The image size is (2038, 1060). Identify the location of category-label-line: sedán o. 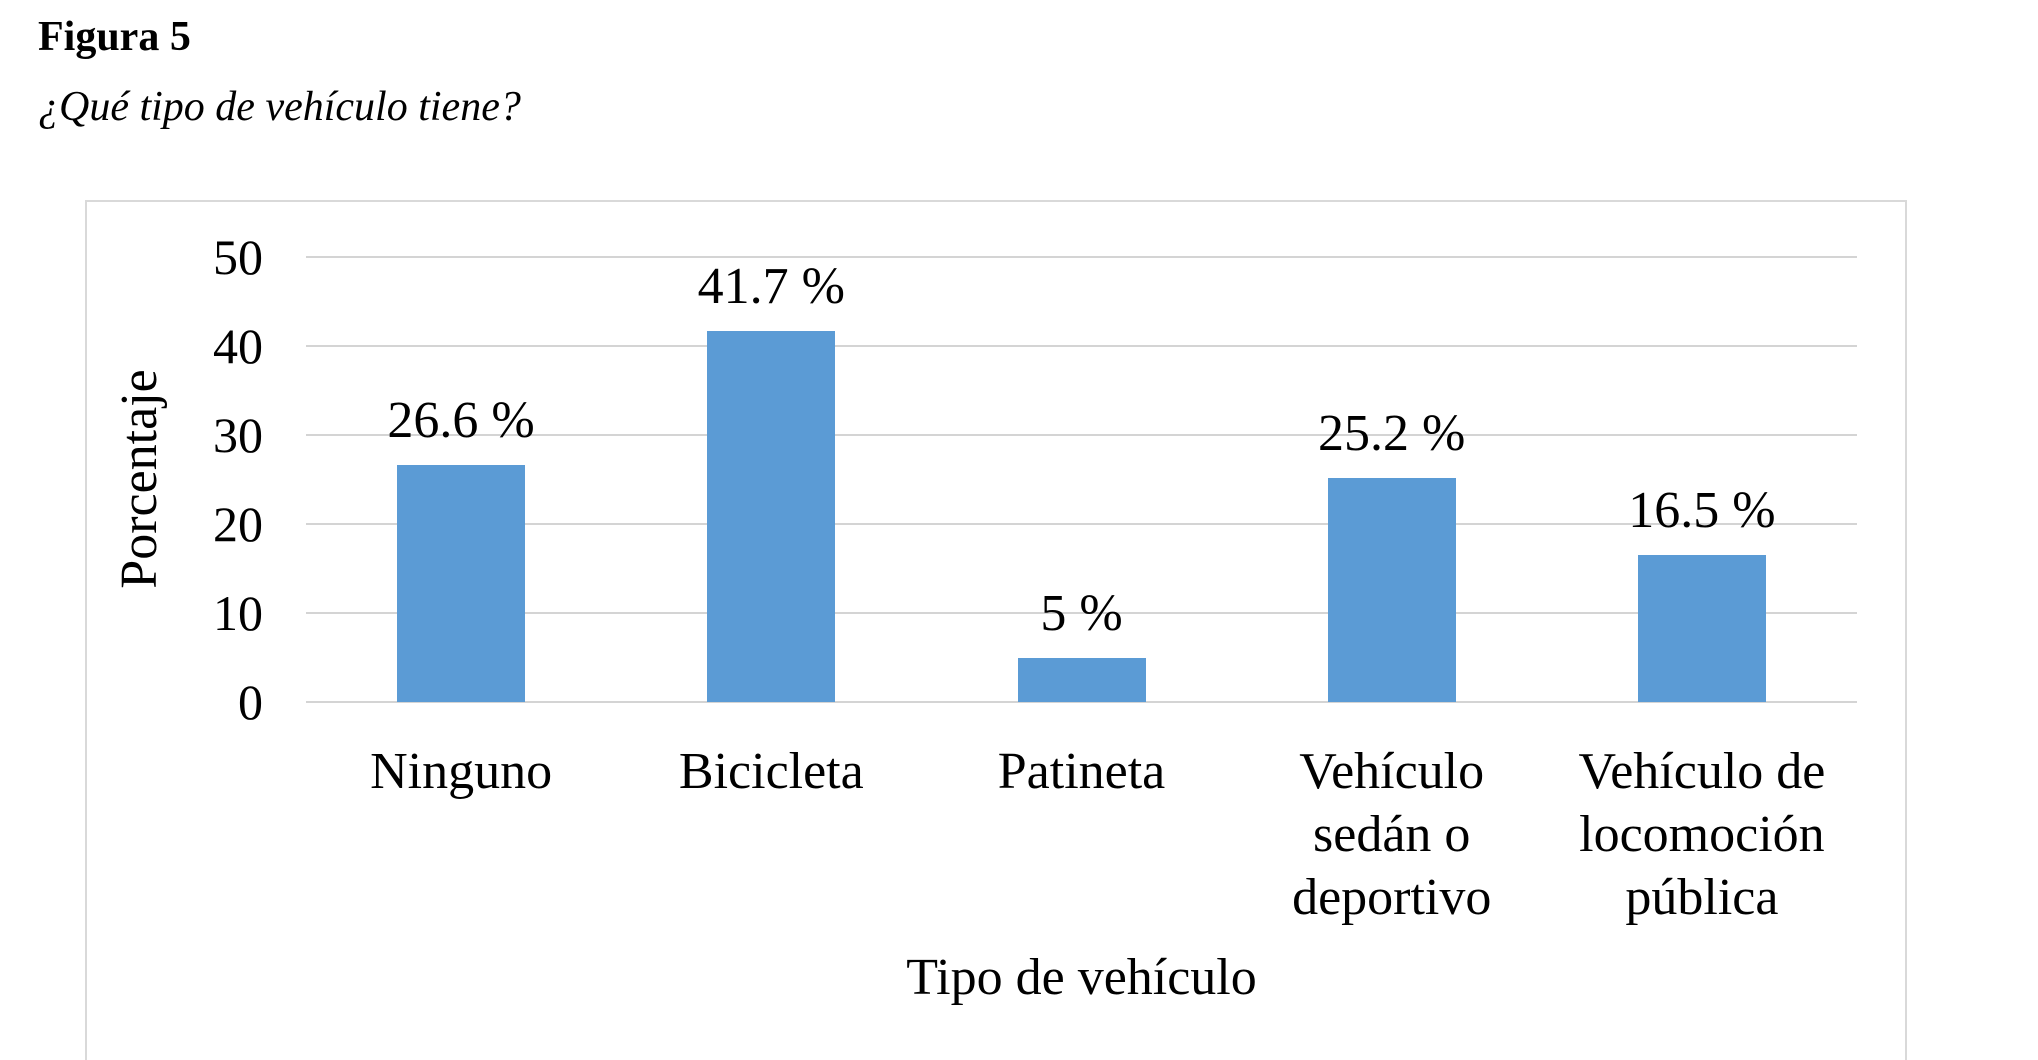
(1392, 834).